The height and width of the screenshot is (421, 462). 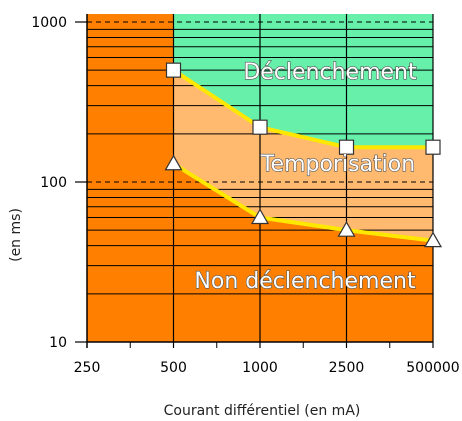 I want to click on x-tick-label: 1000, so click(x=260, y=368).